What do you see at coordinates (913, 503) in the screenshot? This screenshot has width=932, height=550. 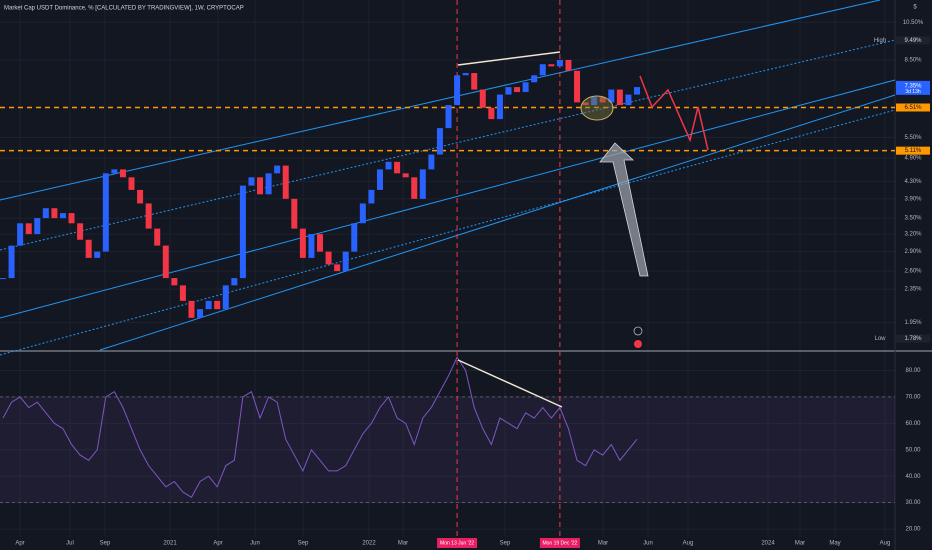 I see `rsi-tick-label: 30.00` at bounding box center [913, 503].